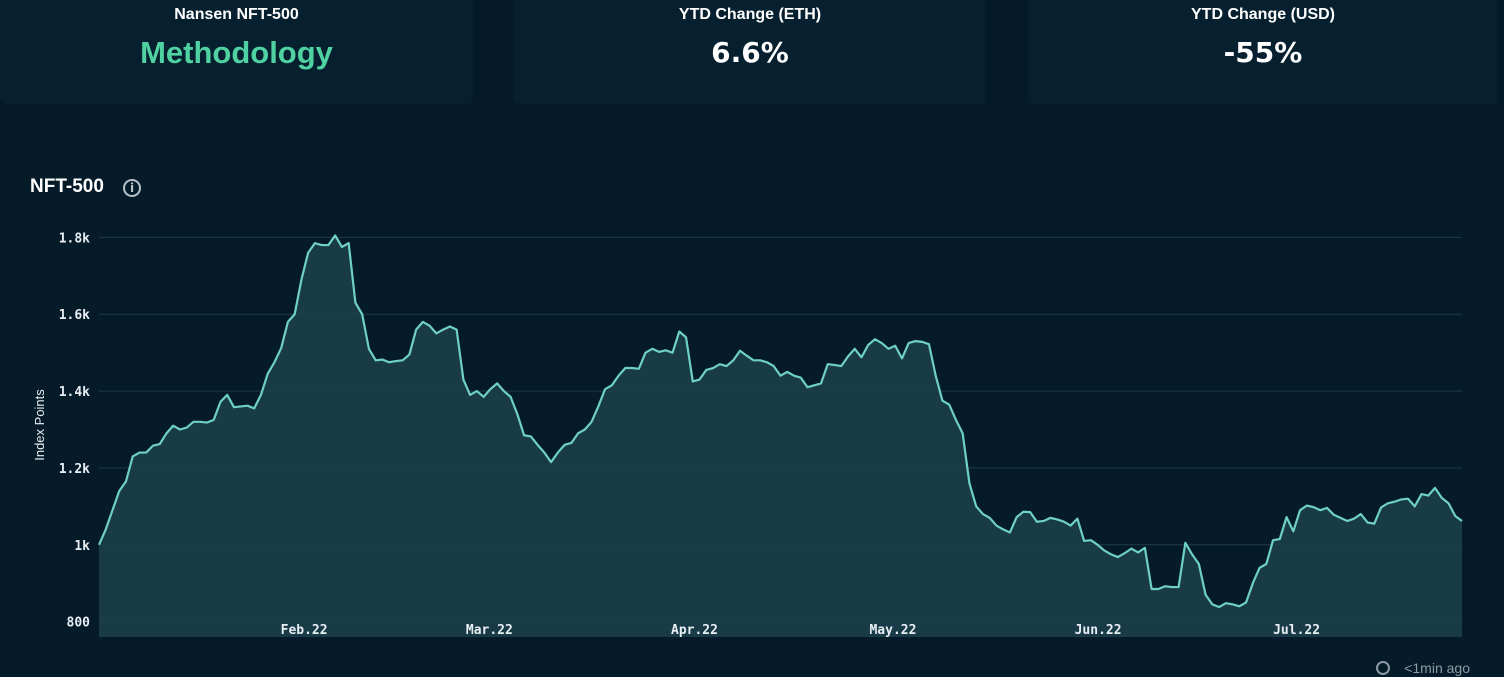  What do you see at coordinates (74, 315) in the screenshot?
I see `y-tick-label: 1.6k` at bounding box center [74, 315].